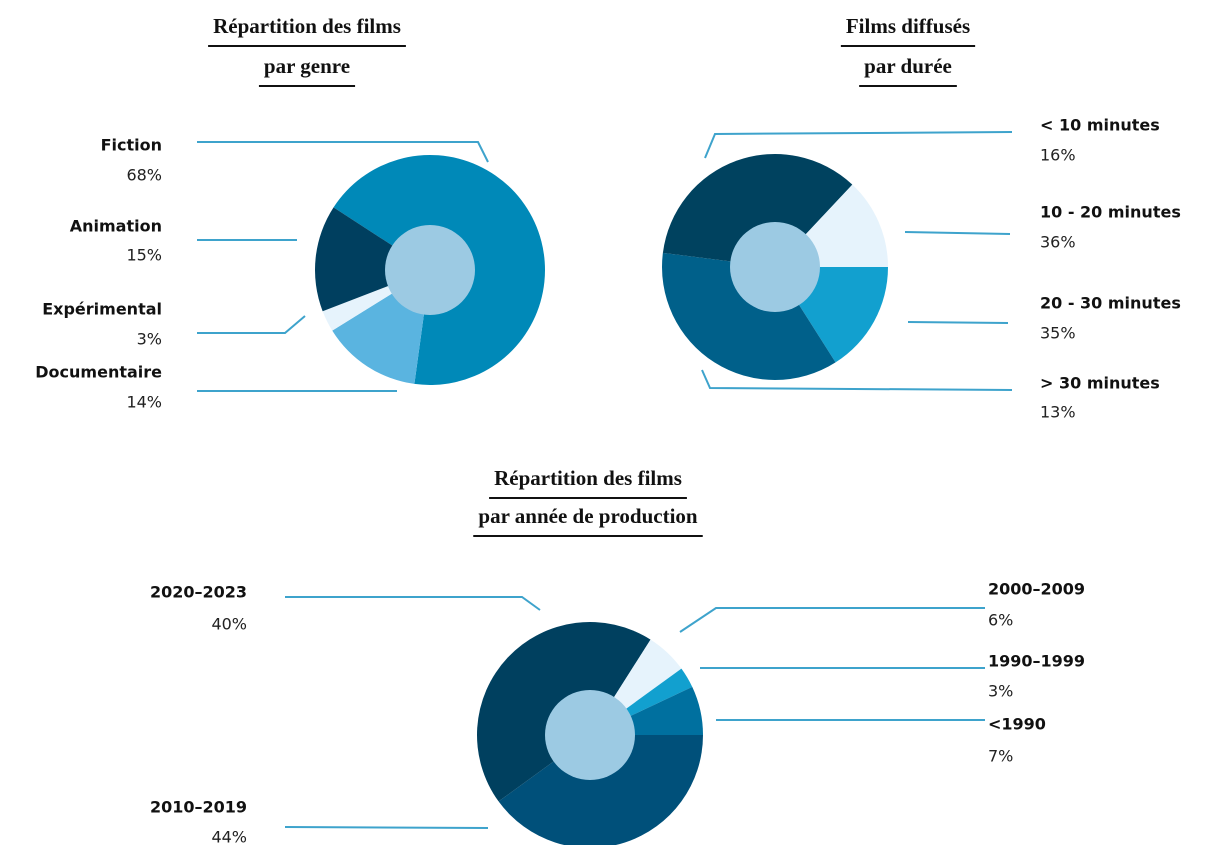 The height and width of the screenshot is (845, 1225). What do you see at coordinates (116, 226) in the screenshot?
I see `category-label: Animation` at bounding box center [116, 226].